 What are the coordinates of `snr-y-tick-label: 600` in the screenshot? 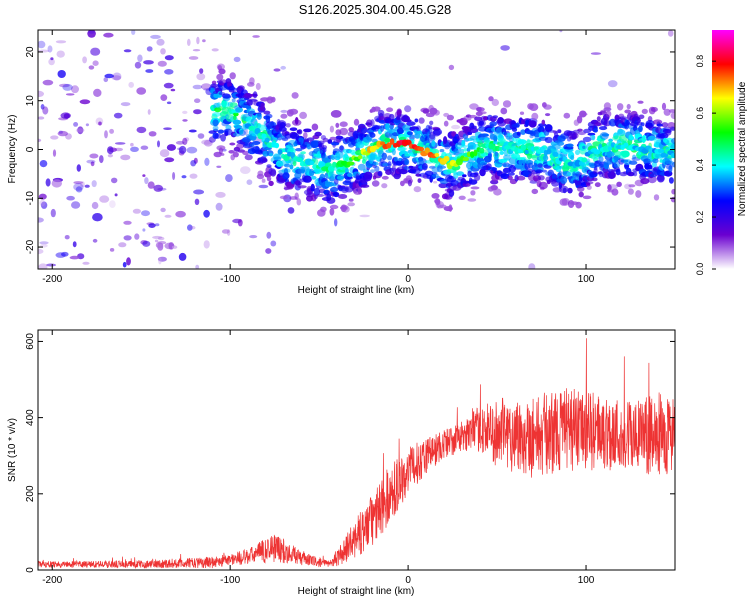 It's located at (30, 341).